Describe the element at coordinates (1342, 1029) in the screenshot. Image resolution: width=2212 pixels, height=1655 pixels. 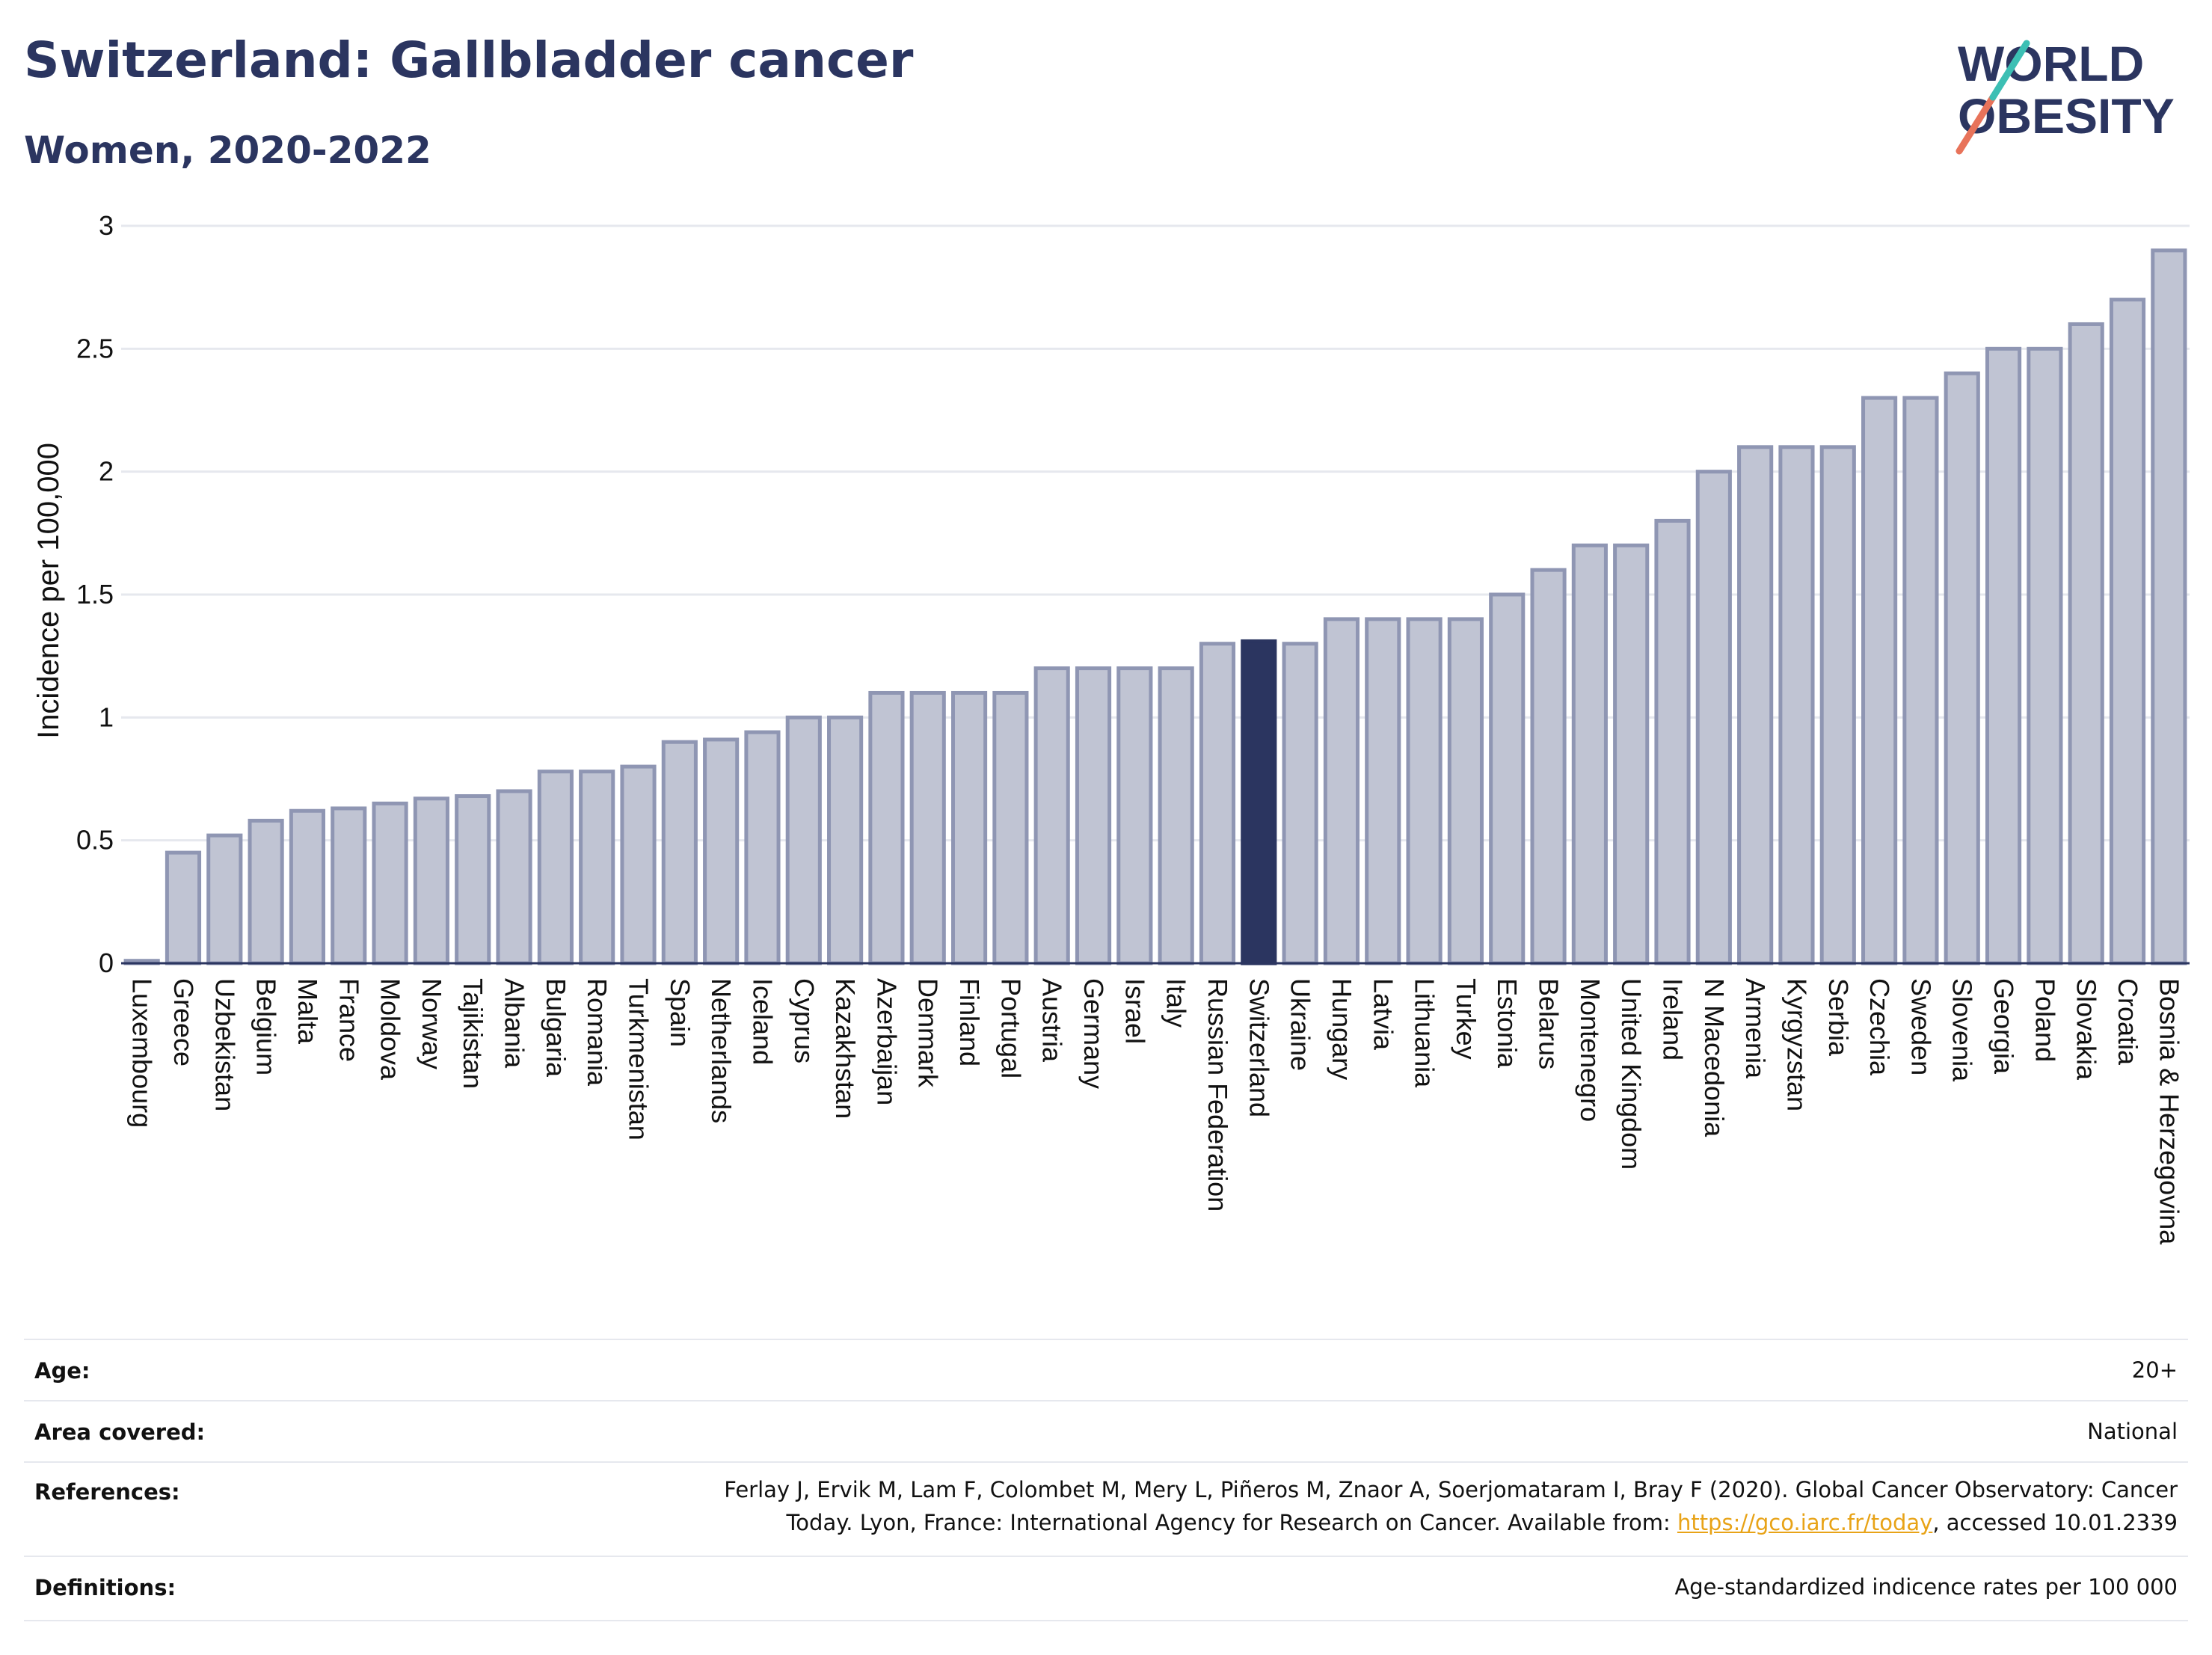
I see `x-tick-label: Hungary` at that location.